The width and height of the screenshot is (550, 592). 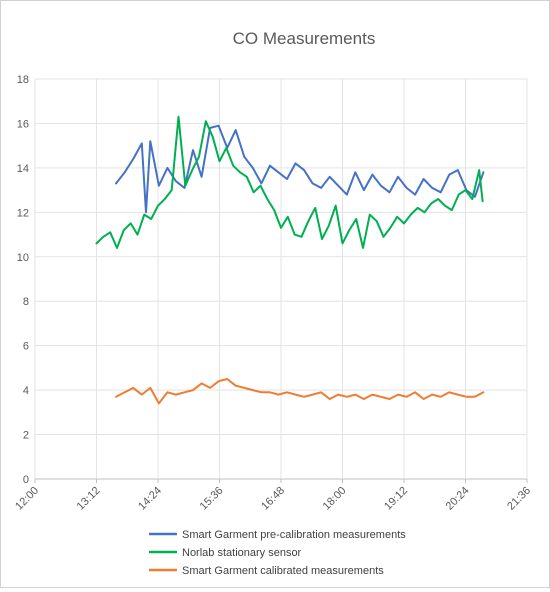 I want to click on y-tick-label: 0, so click(x=26, y=480).